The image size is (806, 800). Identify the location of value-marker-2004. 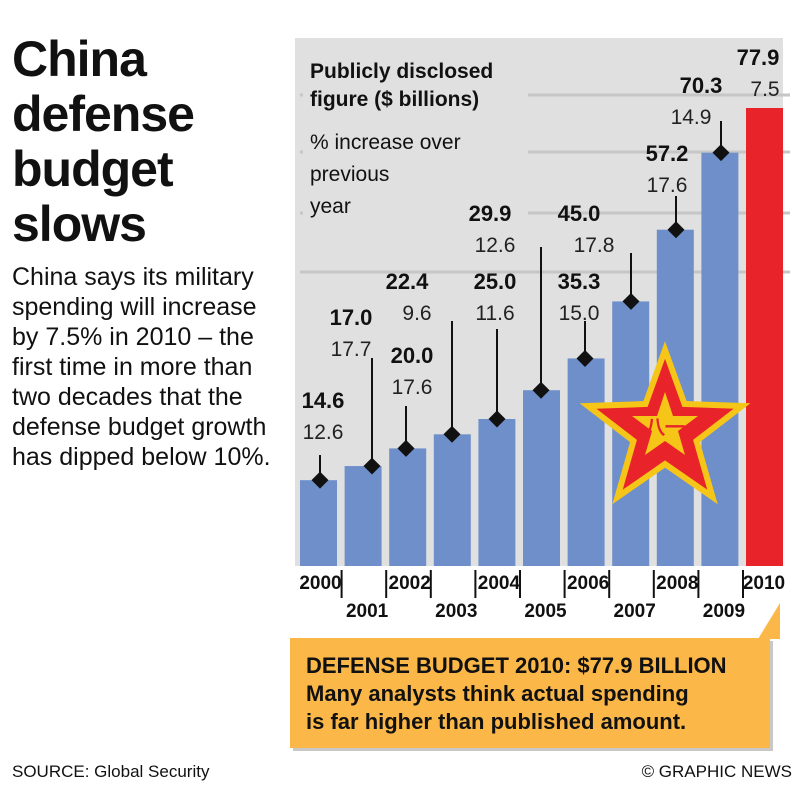
(497, 419).